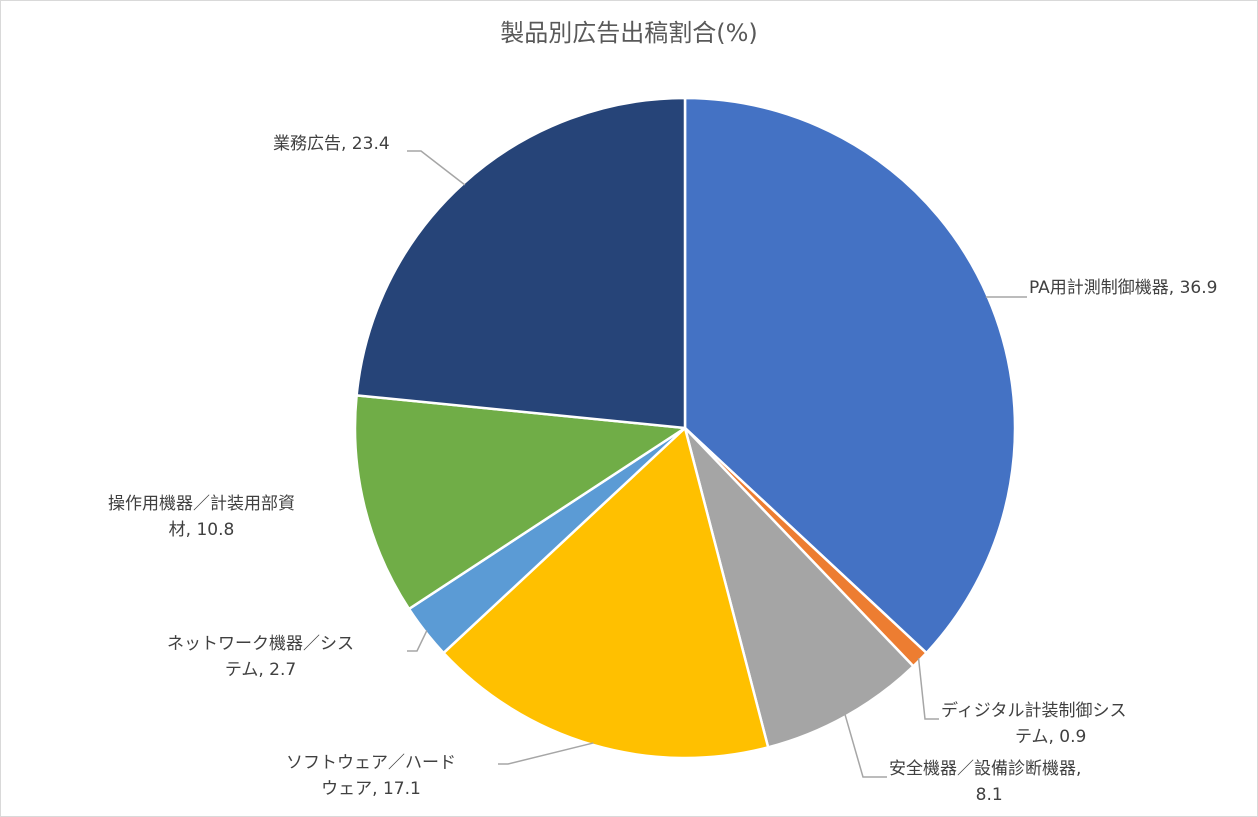 This screenshot has height=817, width=1258. Describe the element at coordinates (629, 33) in the screenshot. I see `chart-title: 製品別広告出稿割合(%)` at that location.